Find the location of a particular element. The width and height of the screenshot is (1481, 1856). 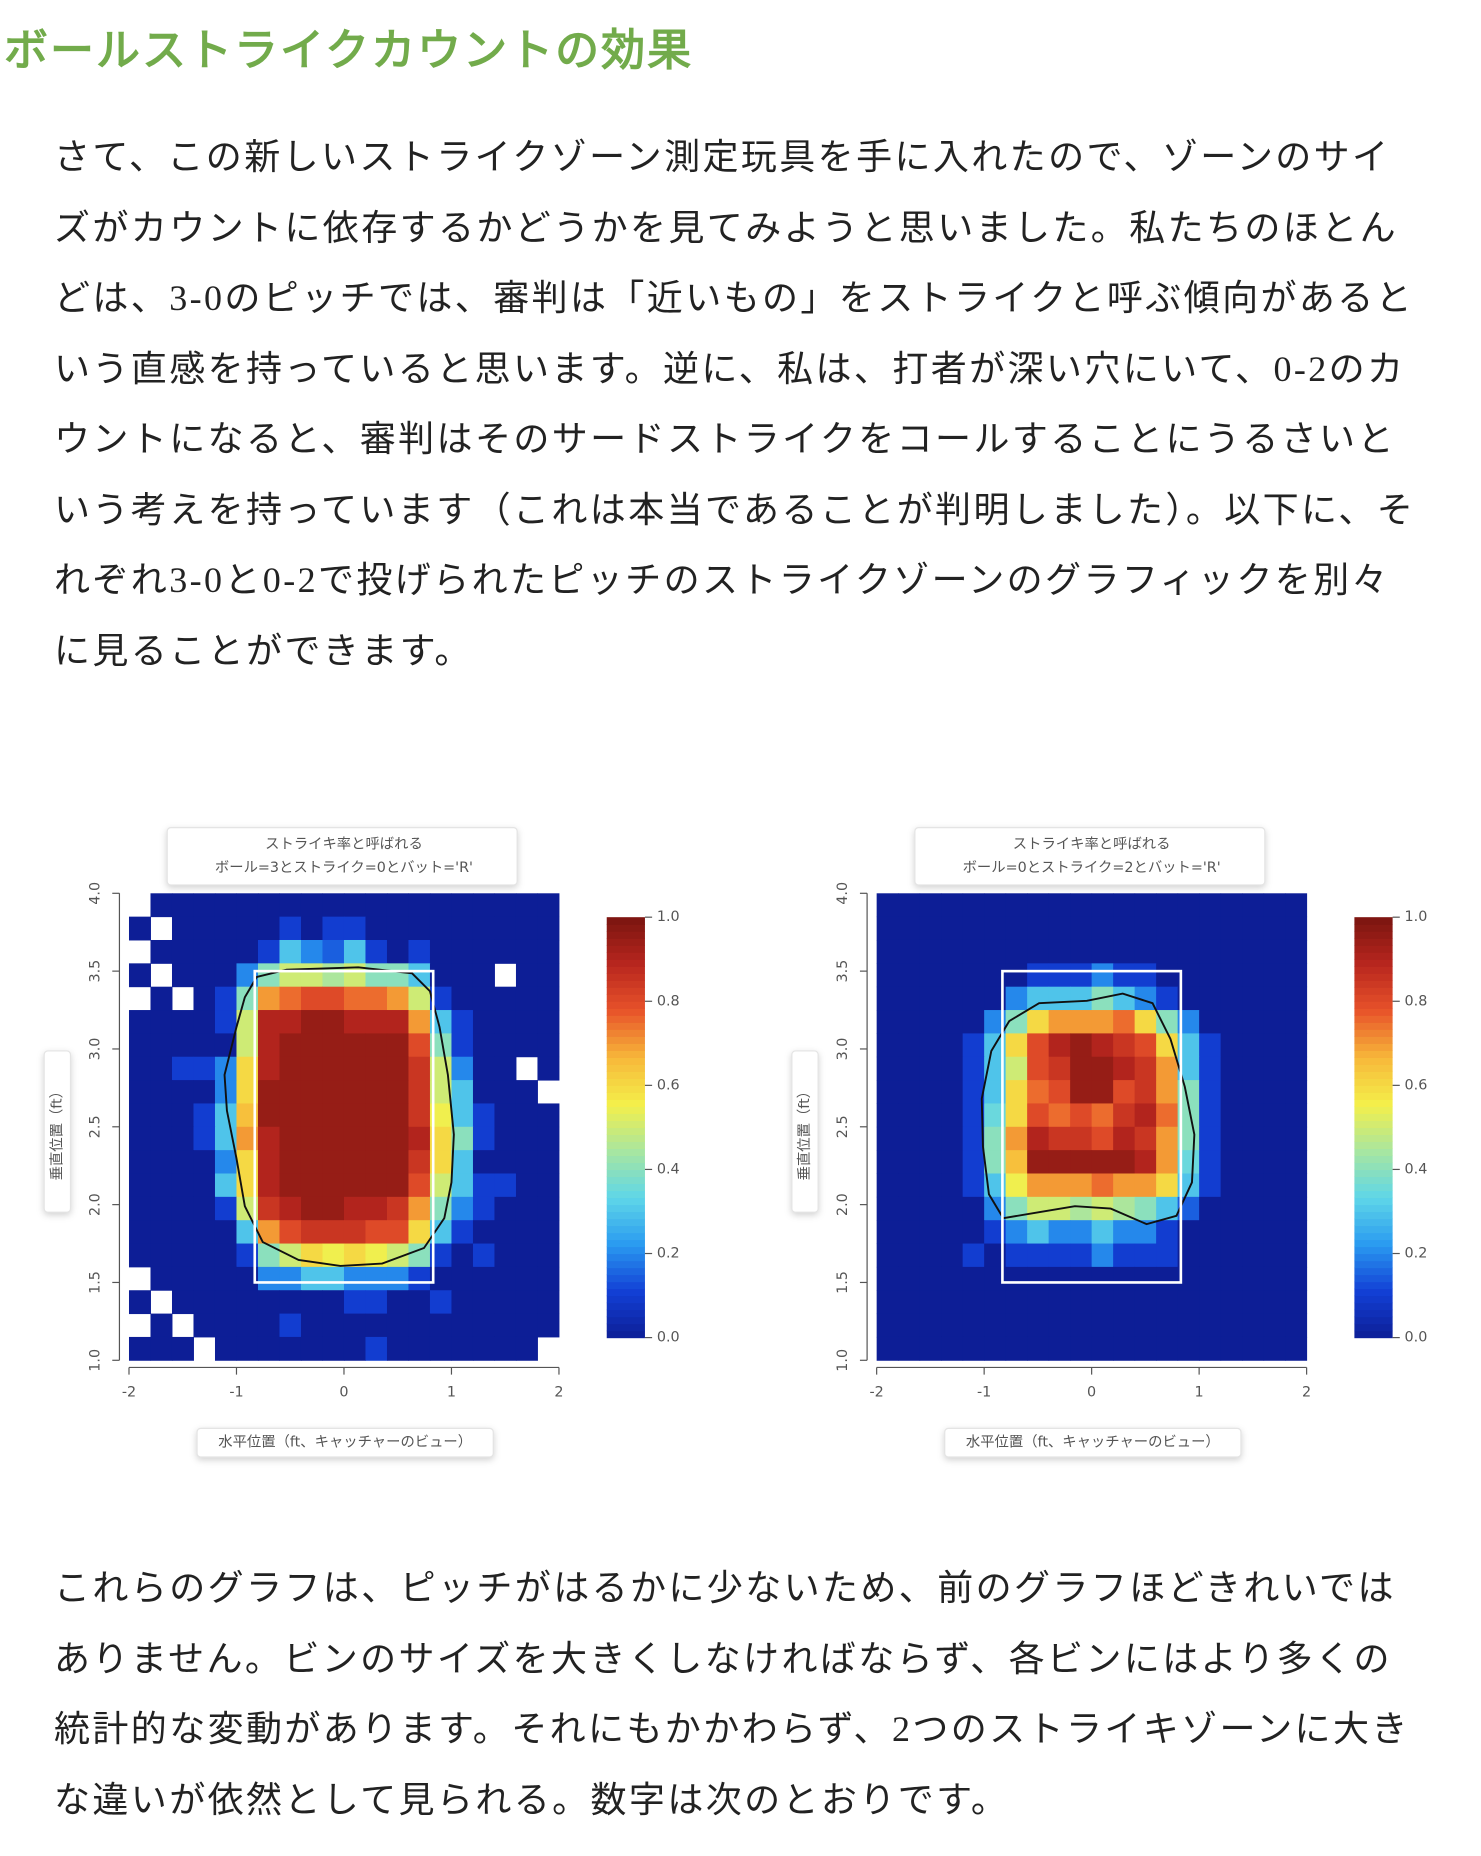

y-tick-label: 4.0 is located at coordinates (96, 893).